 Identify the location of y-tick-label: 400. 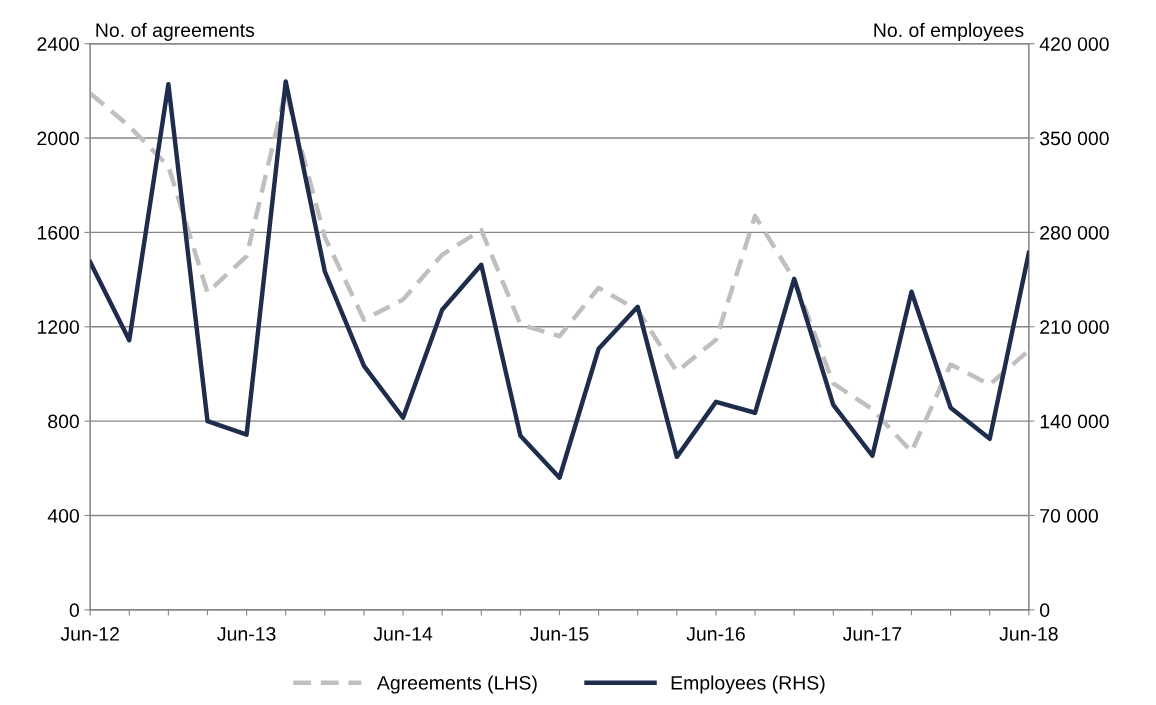
(63, 515).